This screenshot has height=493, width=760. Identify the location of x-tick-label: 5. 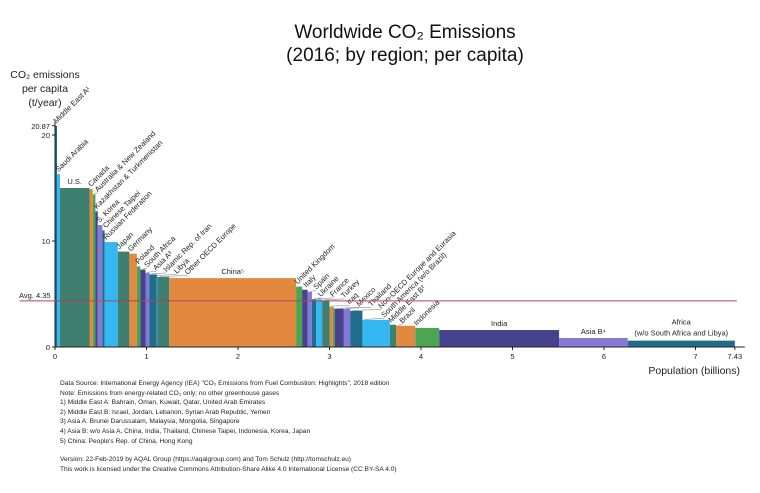
(512, 356).